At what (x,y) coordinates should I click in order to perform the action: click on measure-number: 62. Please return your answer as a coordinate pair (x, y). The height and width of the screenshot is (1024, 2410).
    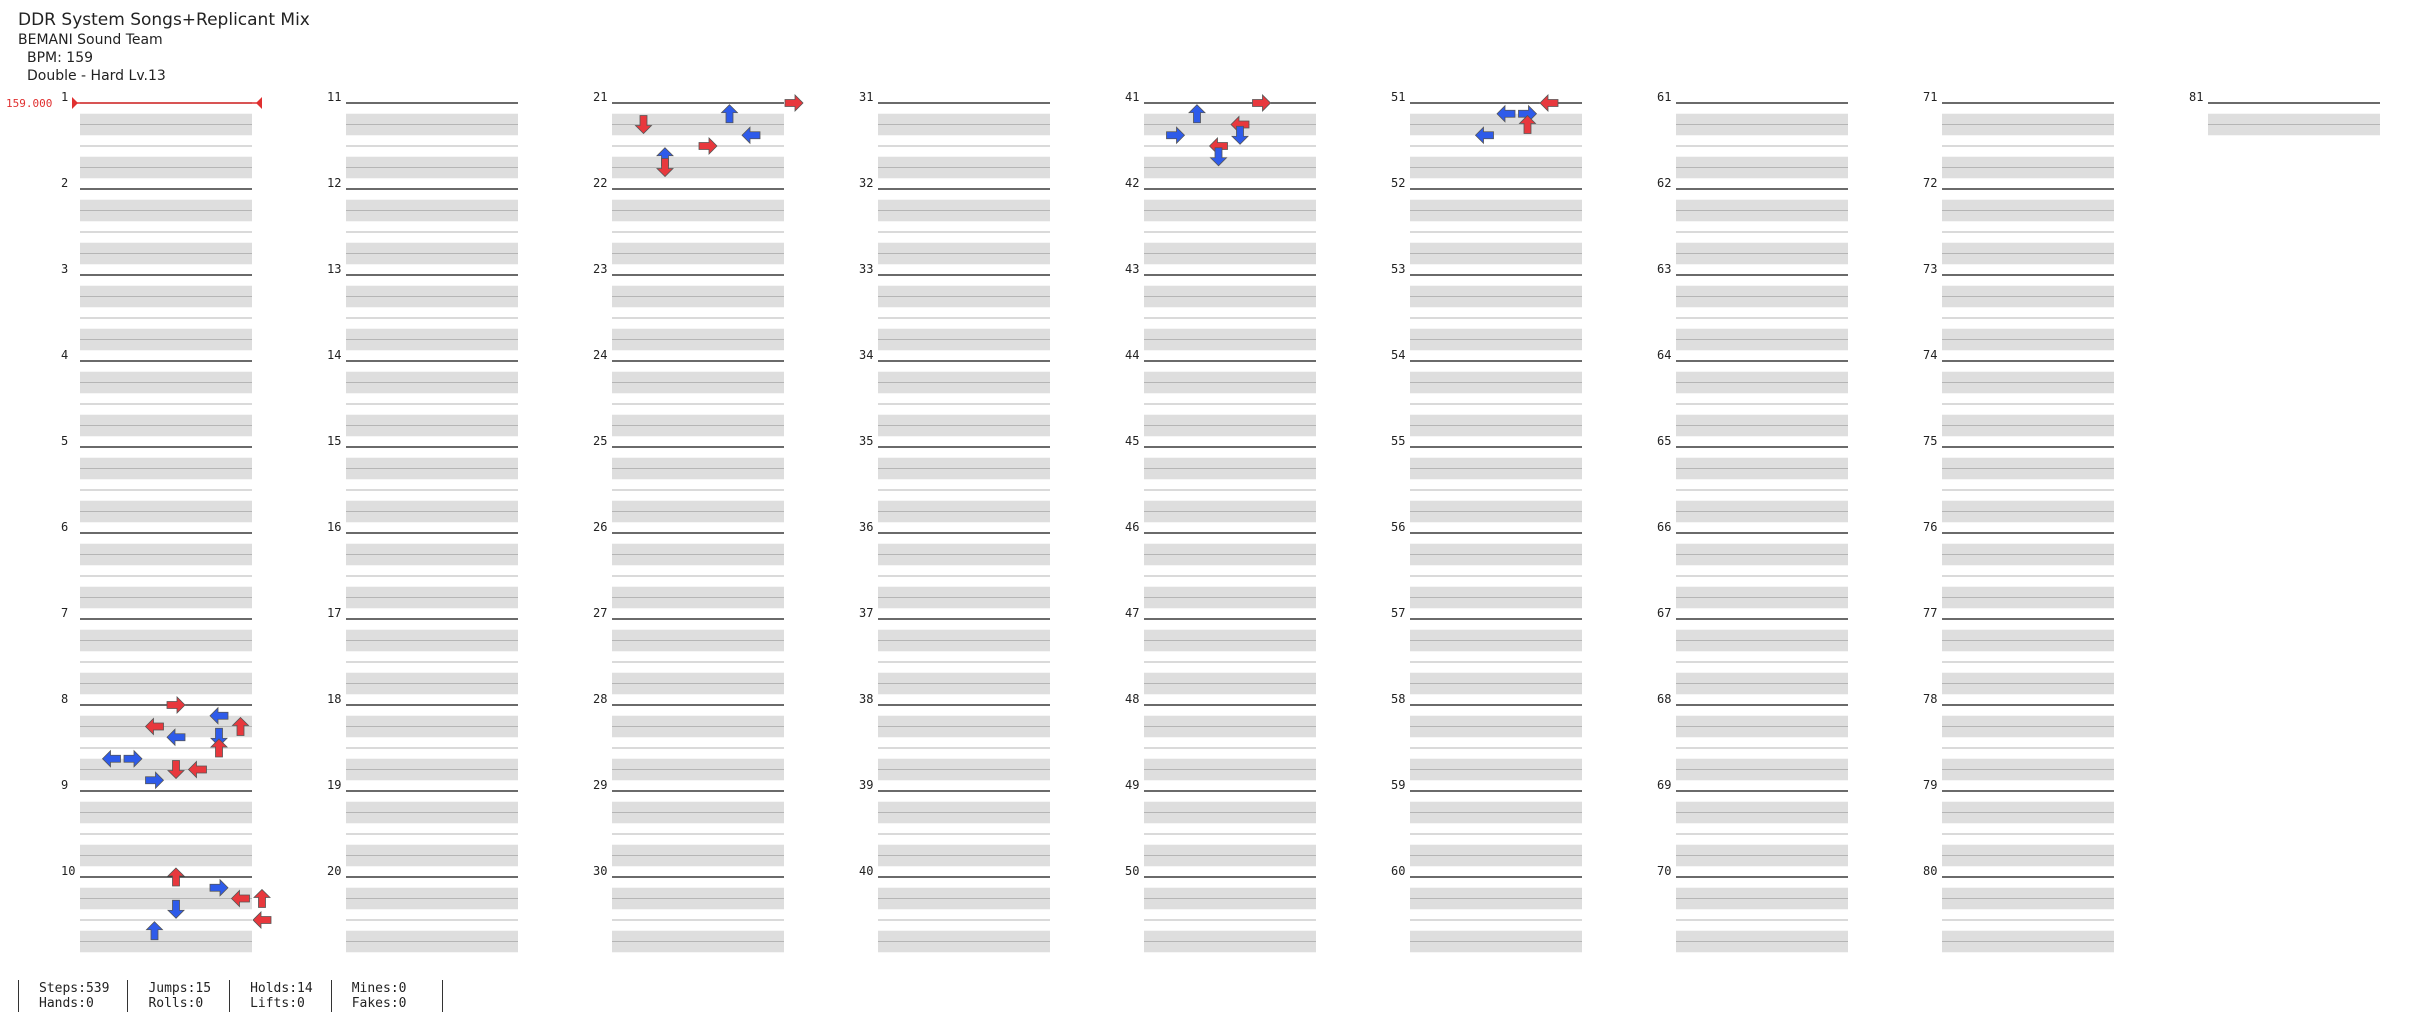
    Looking at the image, I should click on (1664, 183).